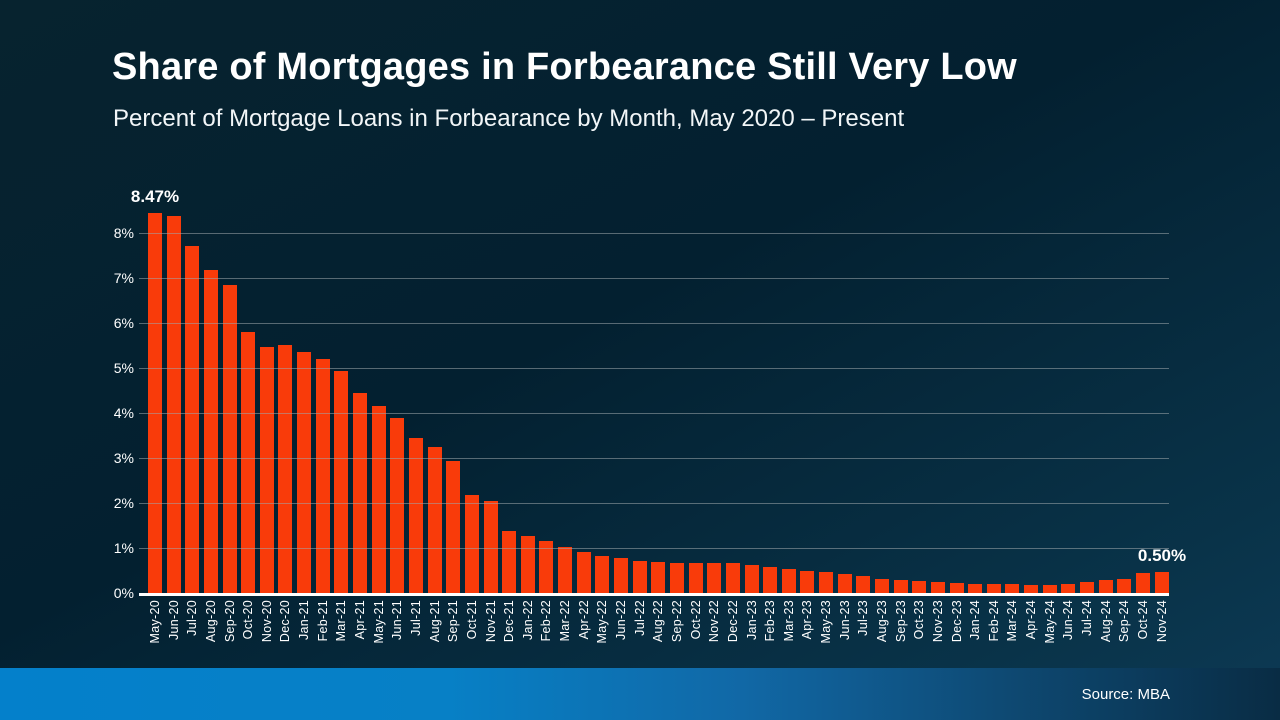  I want to click on x-tick-Aug-21: Aug-21, so click(435, 632).